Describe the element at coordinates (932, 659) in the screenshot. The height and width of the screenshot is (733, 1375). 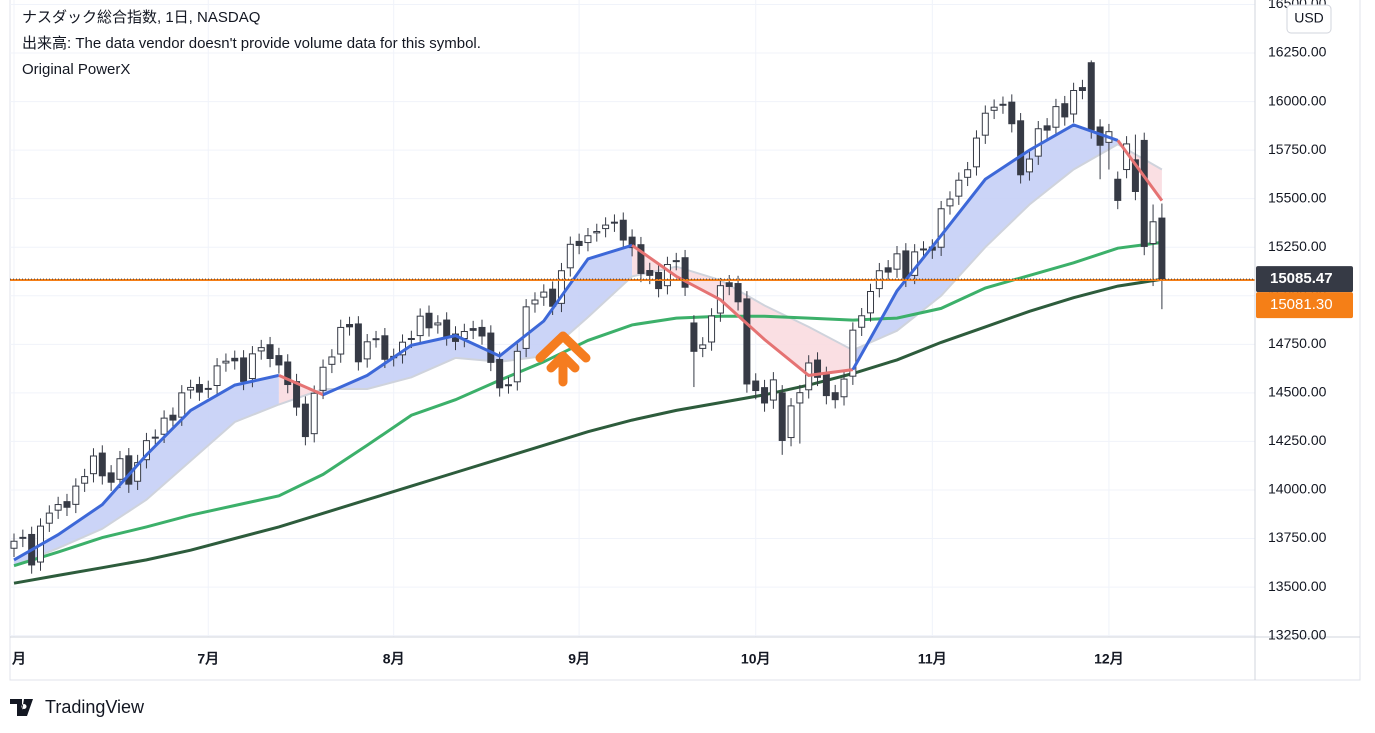
I see `x-tick-label: 11月` at that location.